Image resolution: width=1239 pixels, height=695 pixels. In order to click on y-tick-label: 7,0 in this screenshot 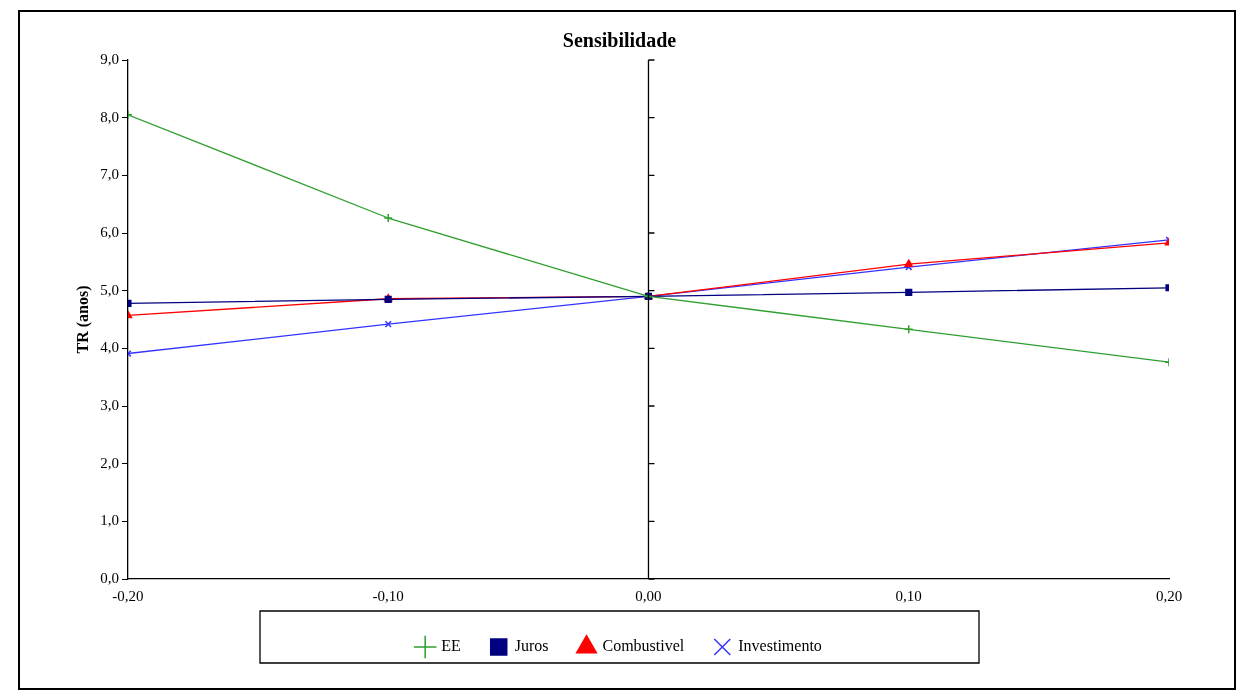, I will do `click(109, 174)`.